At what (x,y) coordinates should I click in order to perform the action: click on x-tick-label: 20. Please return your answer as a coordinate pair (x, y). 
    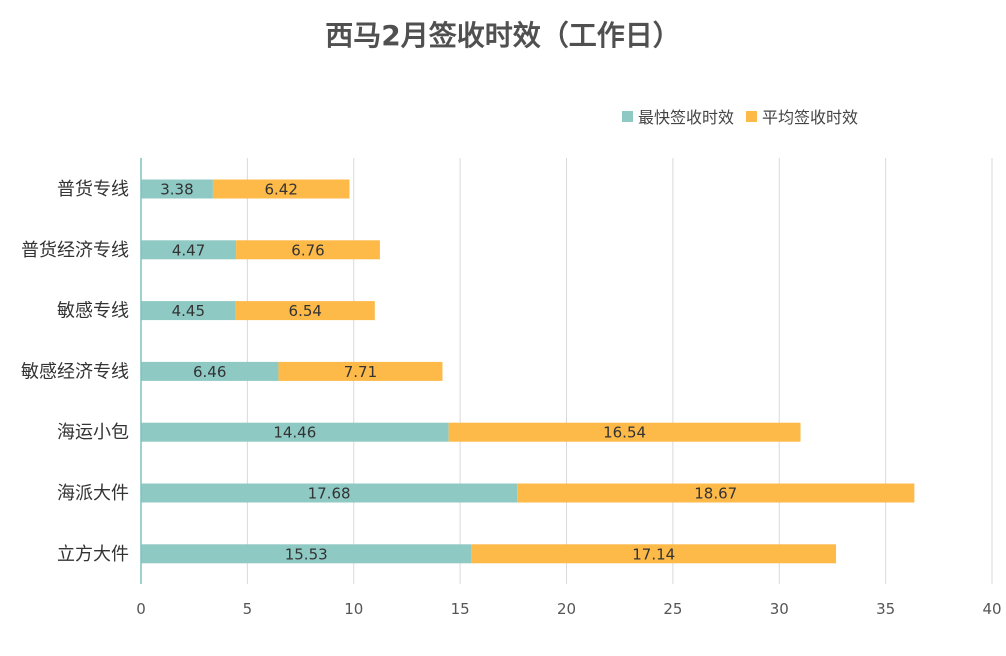
    Looking at the image, I should click on (566, 609).